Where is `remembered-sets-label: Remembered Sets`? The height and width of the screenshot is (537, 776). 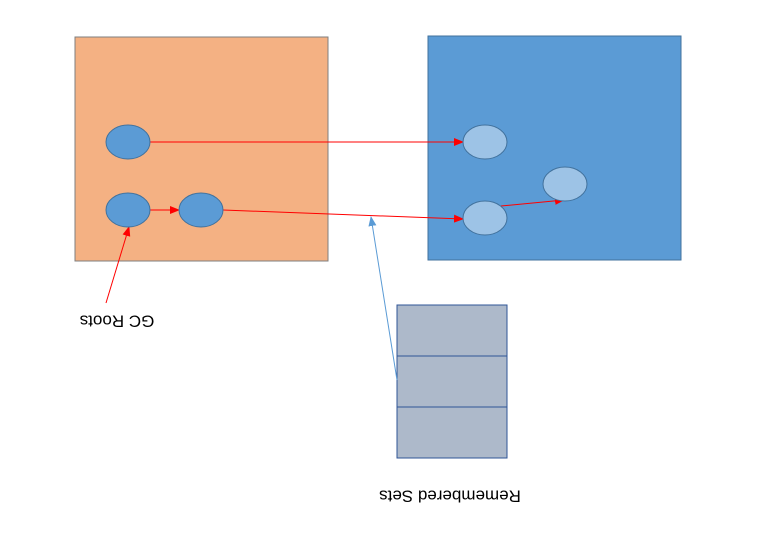
remembered-sets-label: Remembered Sets is located at coordinates (450, 496).